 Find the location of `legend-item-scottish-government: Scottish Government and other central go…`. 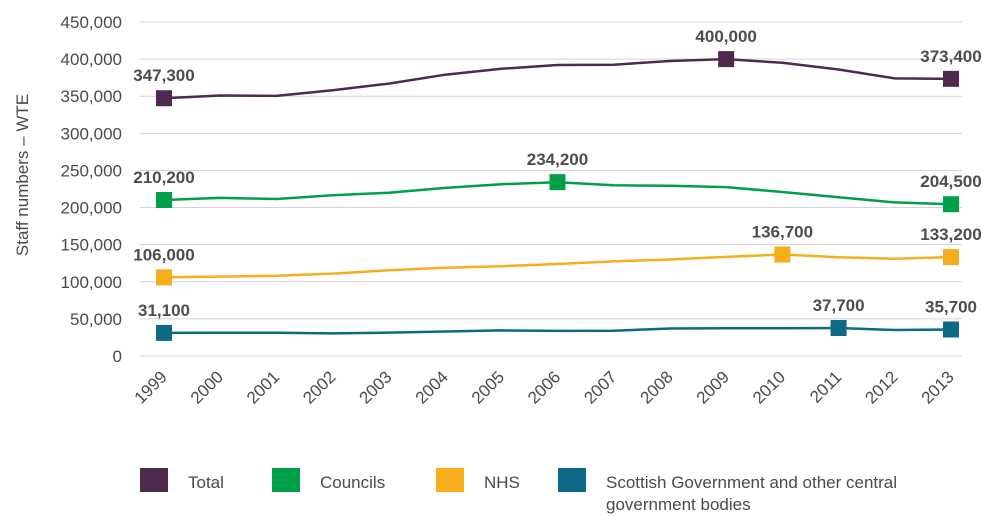

legend-item-scottish-government: Scottish Government and other central go… is located at coordinates (742, 492).